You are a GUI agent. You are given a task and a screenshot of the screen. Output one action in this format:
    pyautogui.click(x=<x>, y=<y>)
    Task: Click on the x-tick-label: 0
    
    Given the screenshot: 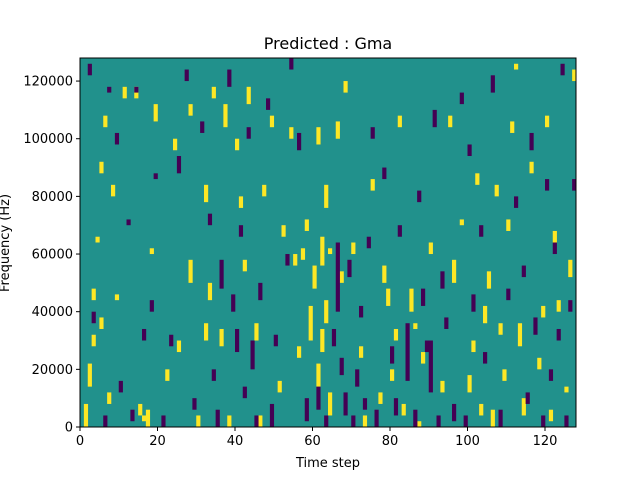 What is the action you would take?
    pyautogui.click(x=80, y=441)
    